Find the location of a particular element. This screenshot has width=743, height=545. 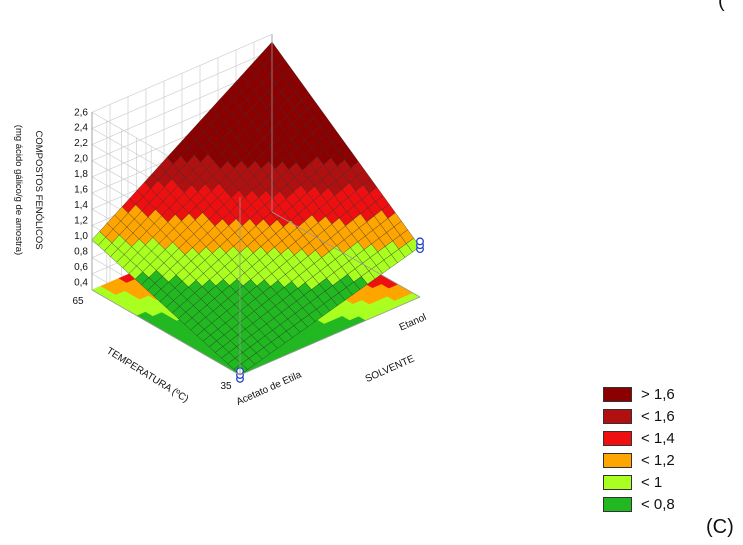

legend-item: < 0,8 is located at coordinates (653, 504).